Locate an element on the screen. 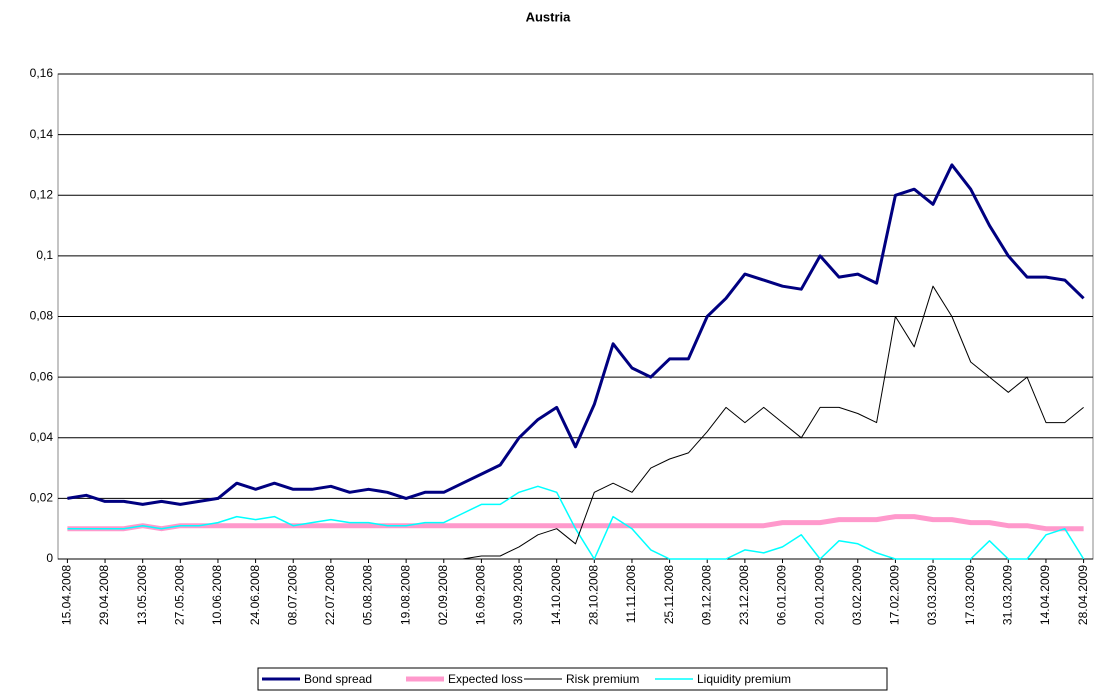  x-tick-label: 17.02.2009 is located at coordinates (895, 595).